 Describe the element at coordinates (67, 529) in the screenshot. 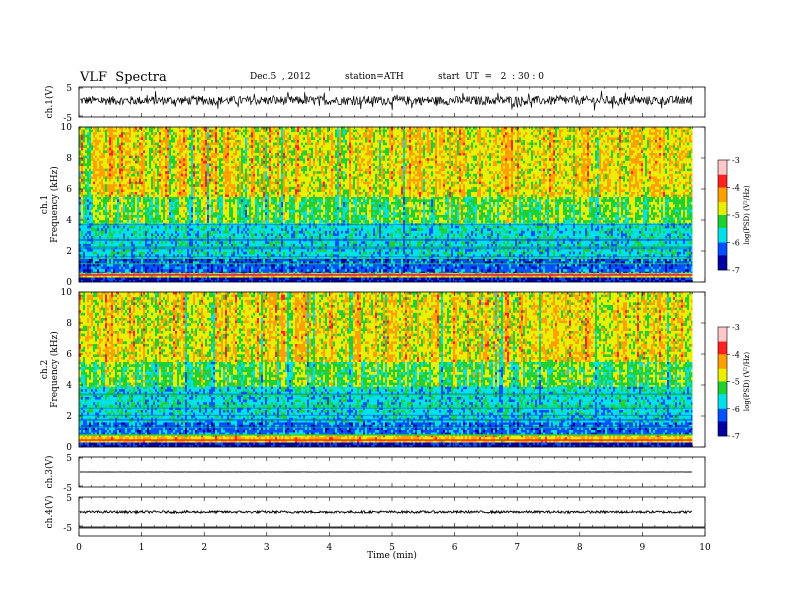

I see `ch4-wave-ytick-bottom: -5` at that location.